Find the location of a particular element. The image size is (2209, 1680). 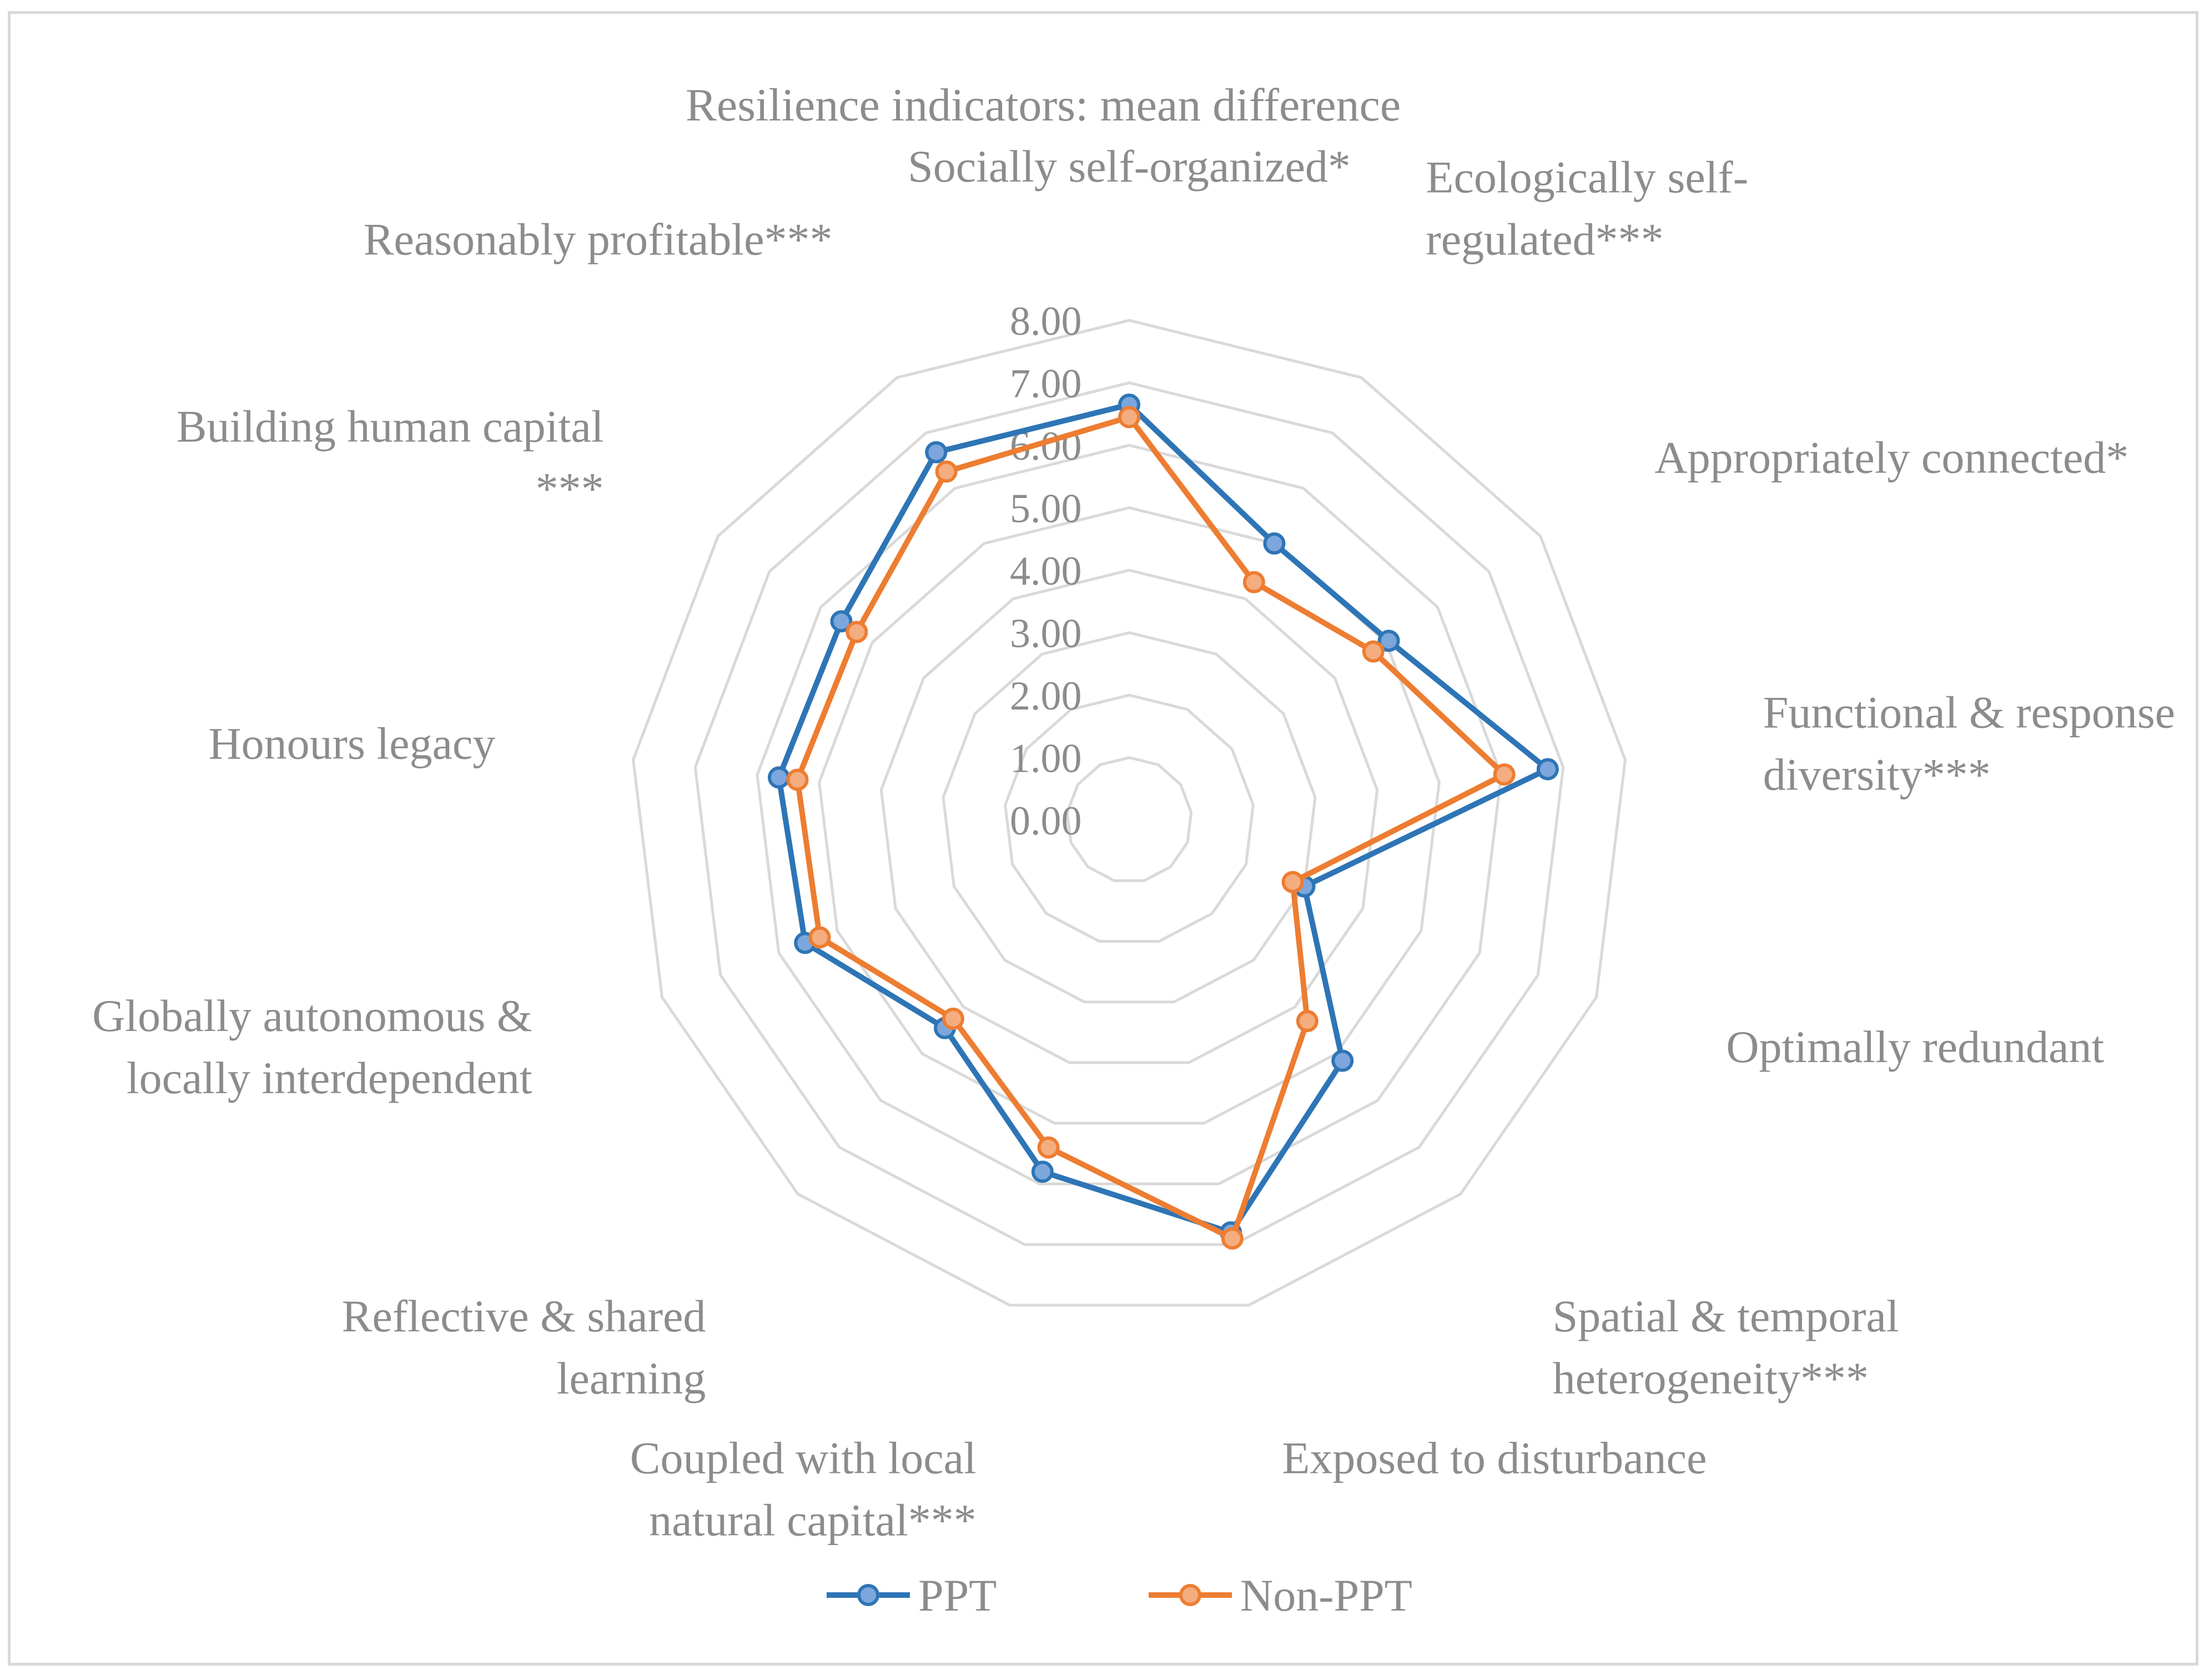

legend-item: Non-PPT is located at coordinates (1280, 1596).